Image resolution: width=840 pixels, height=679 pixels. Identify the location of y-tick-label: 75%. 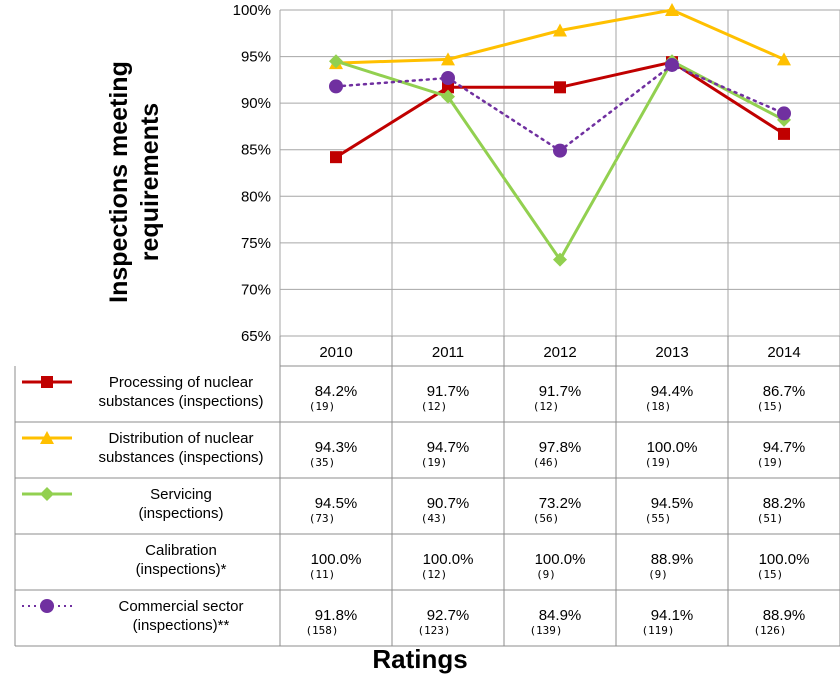
(256, 243).